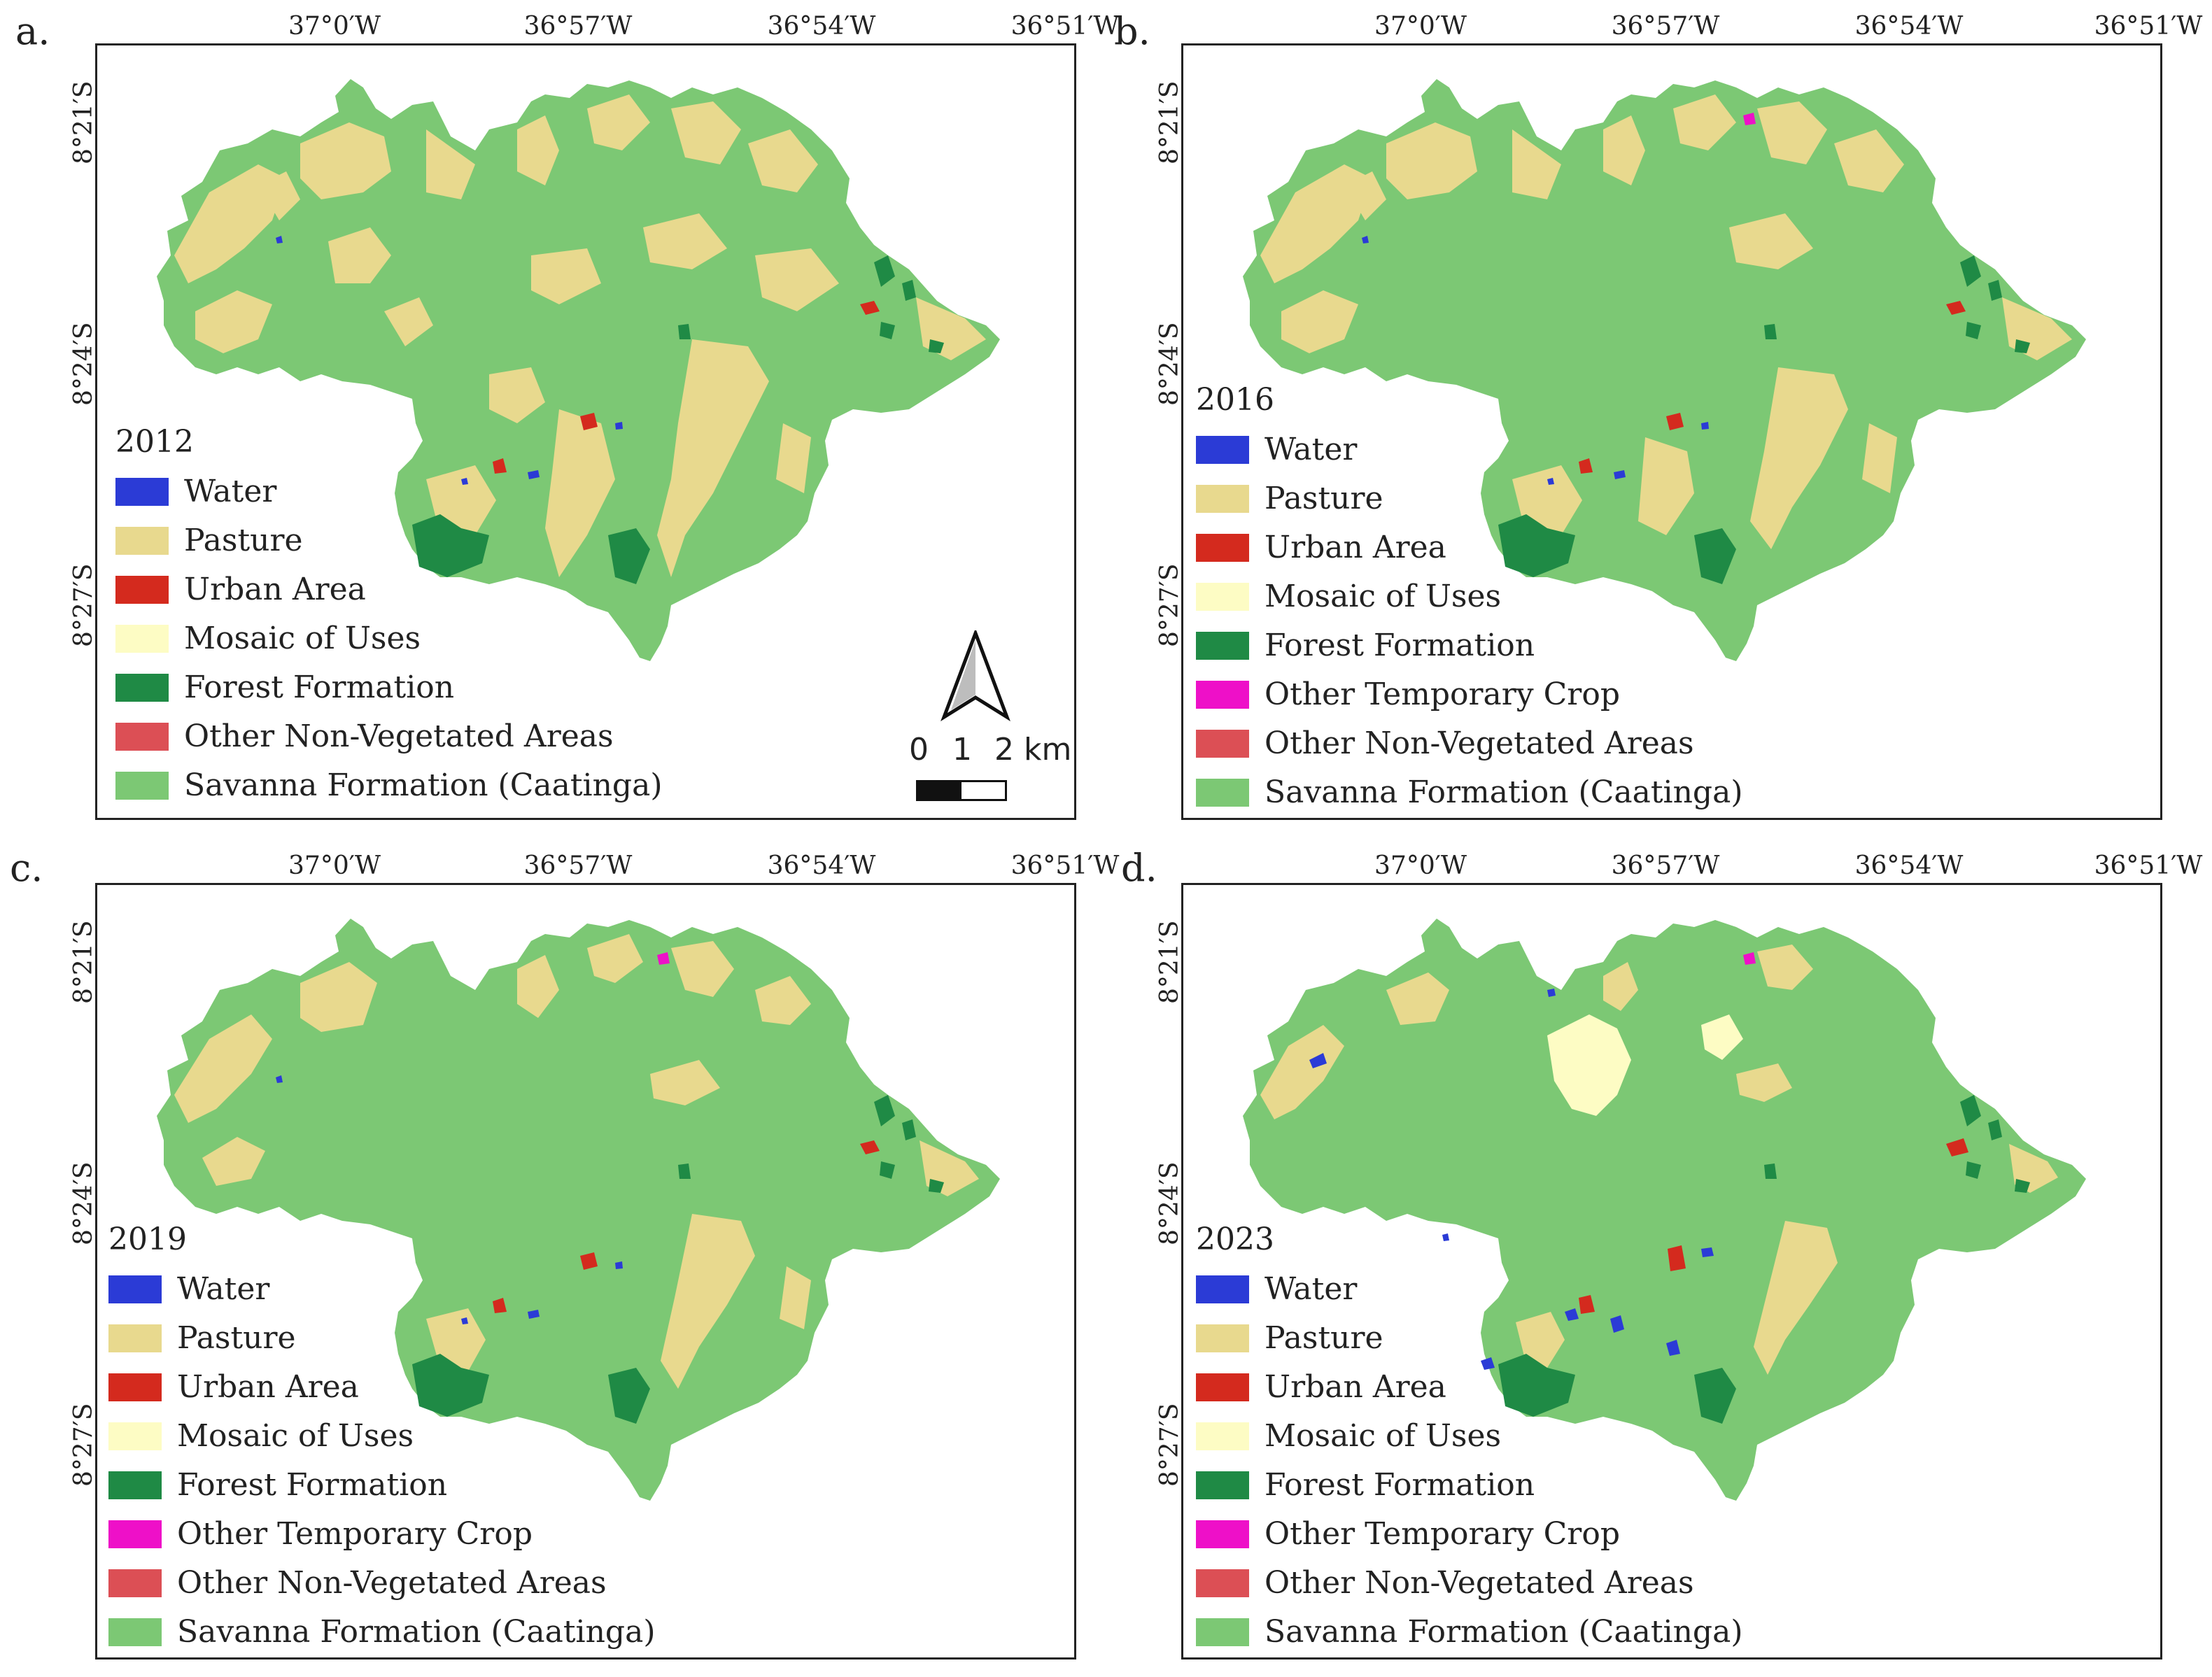  Describe the element at coordinates (26, 868) in the screenshot. I see `panel-label: c.` at that location.